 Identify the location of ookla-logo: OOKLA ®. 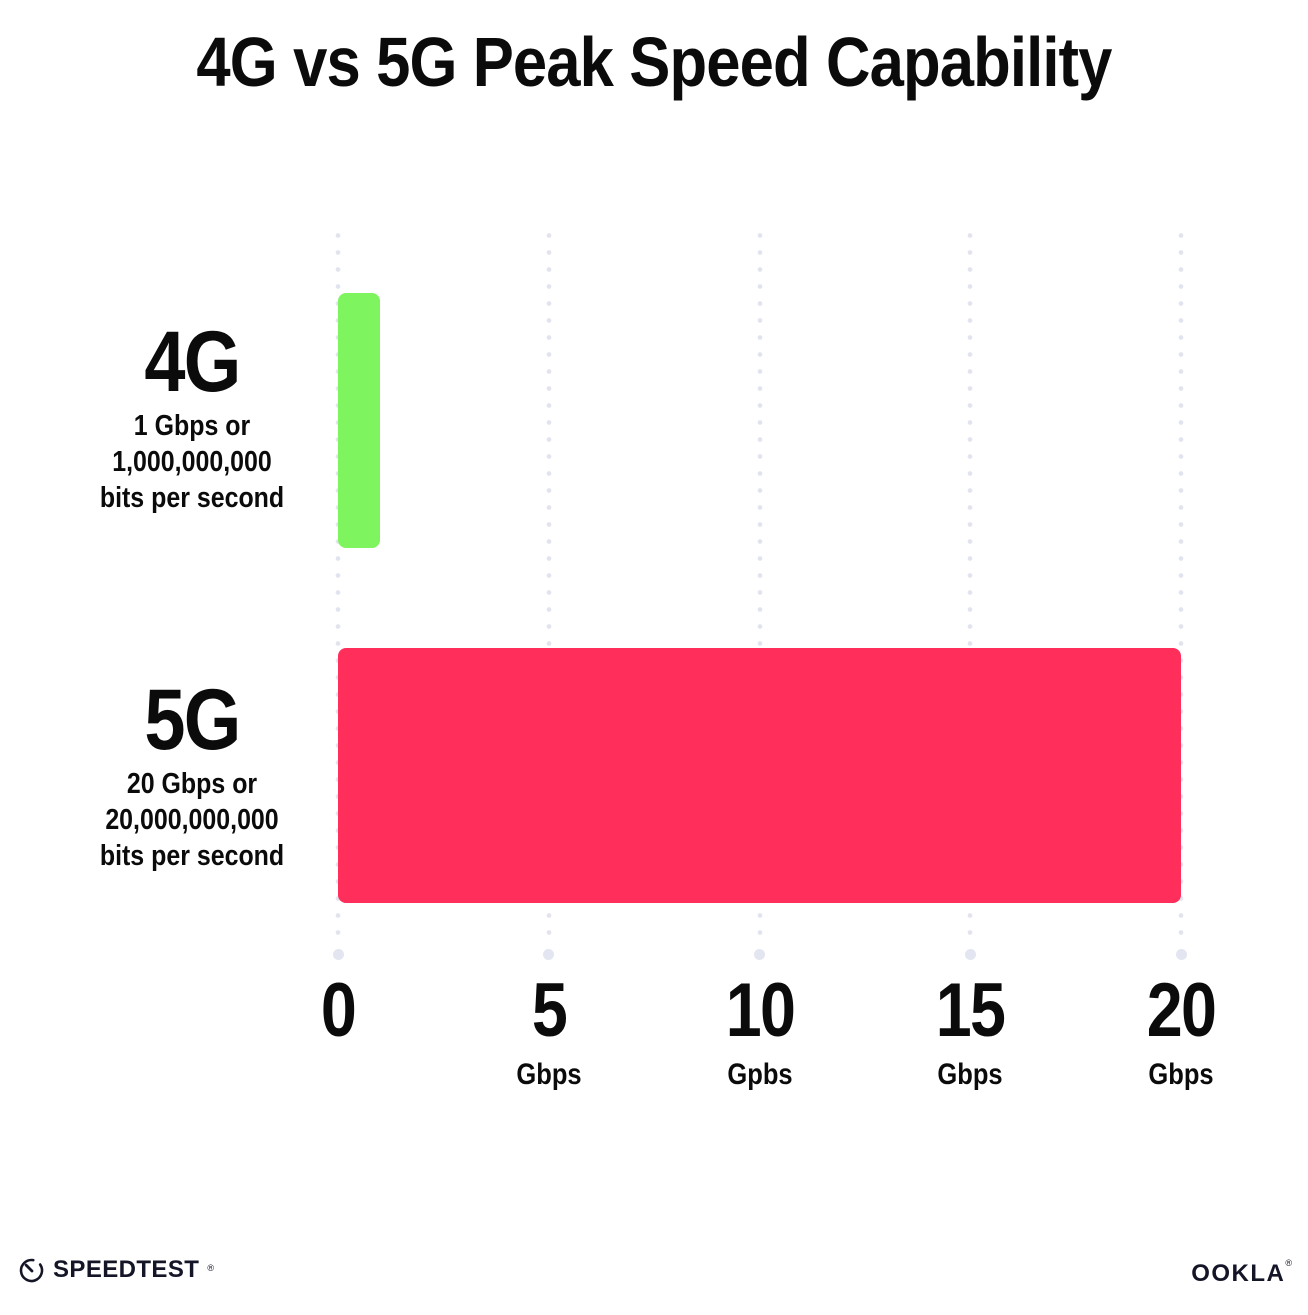
(1241, 1273).